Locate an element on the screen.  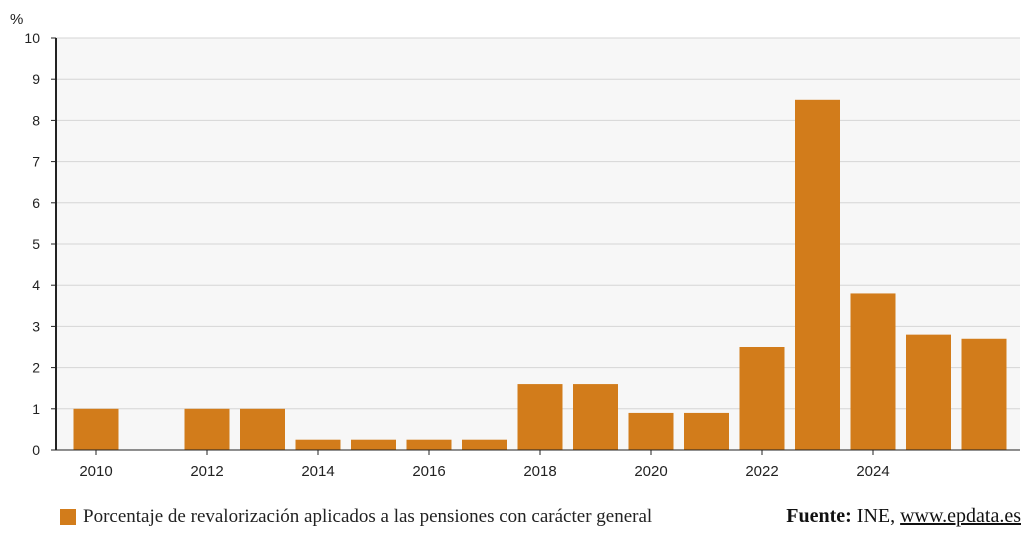
bar-2016 is located at coordinates (429, 444).